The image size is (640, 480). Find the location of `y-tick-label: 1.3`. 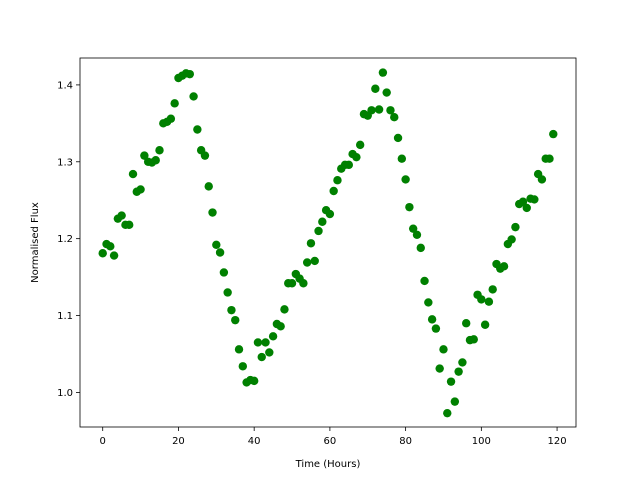

y-tick-label: 1.3 is located at coordinates (65, 162).